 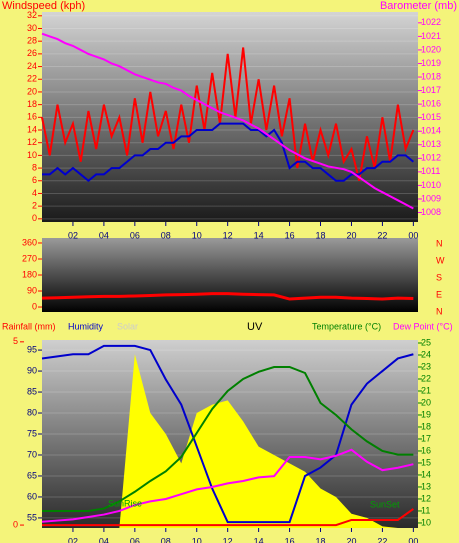 I want to click on y2-tick-label: 1020, so click(x=431, y=49).